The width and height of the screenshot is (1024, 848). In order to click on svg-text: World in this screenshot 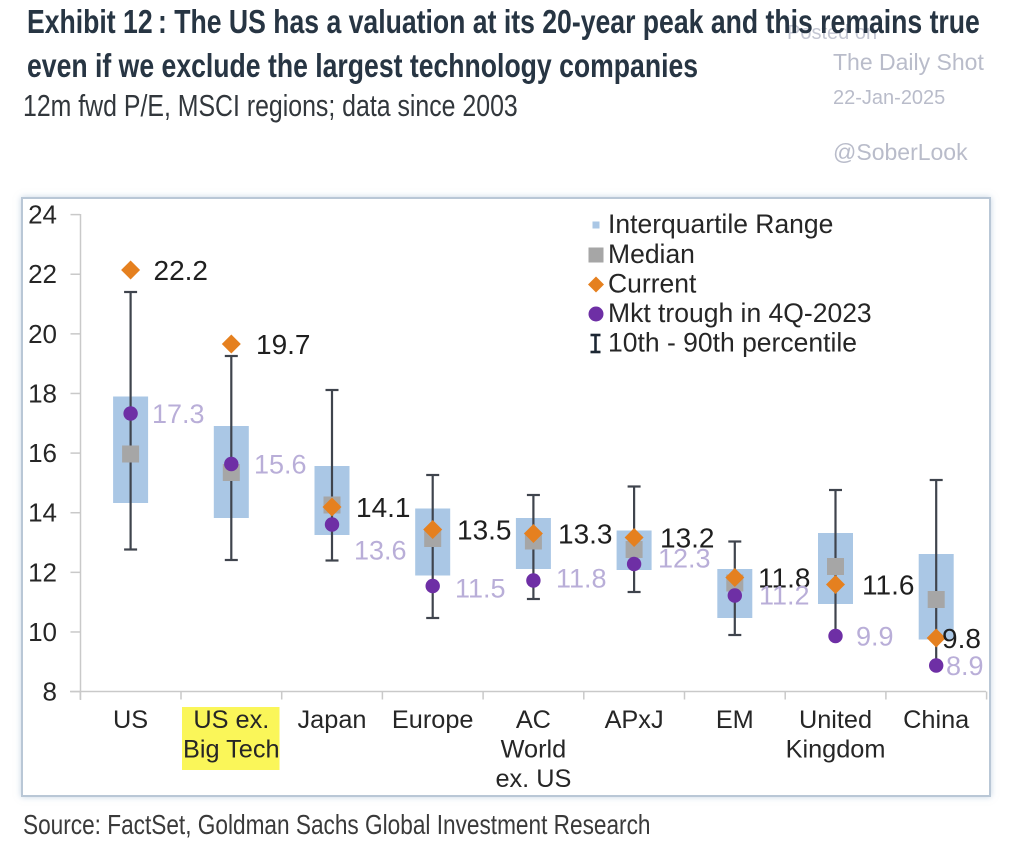, I will do `click(534, 750)`.